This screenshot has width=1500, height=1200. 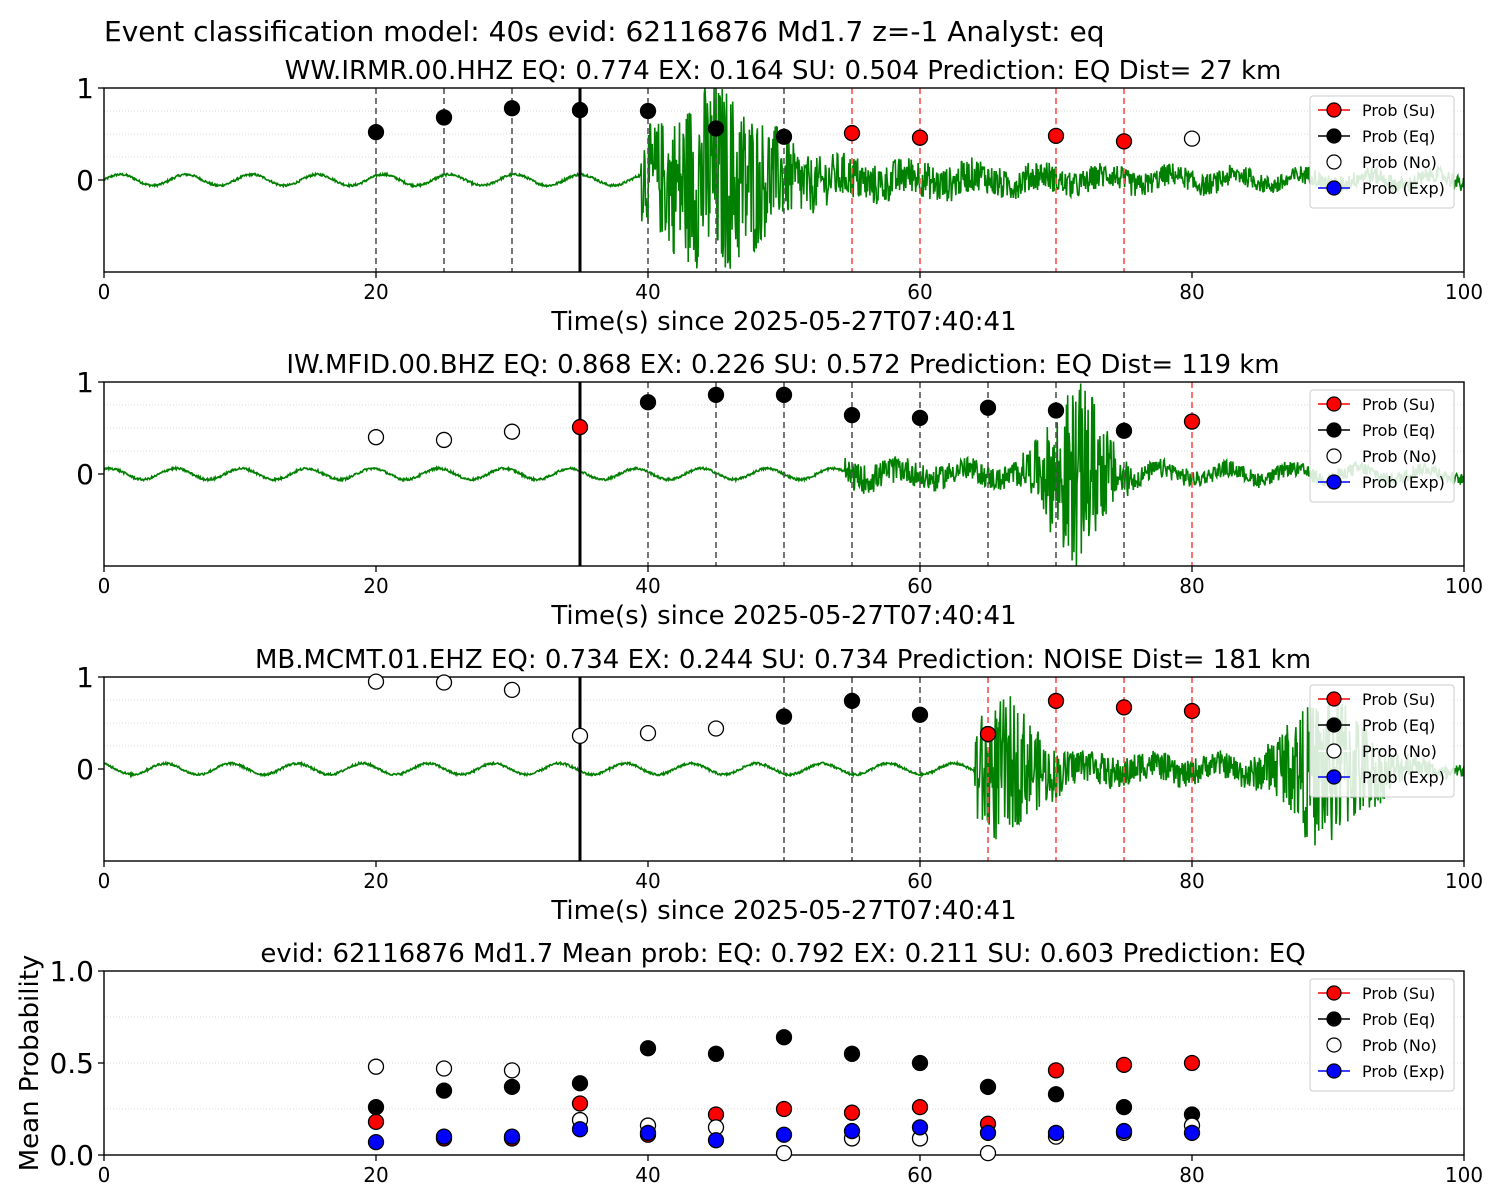 What do you see at coordinates (104, 881) in the screenshot?
I see `x-tick-label: 0` at bounding box center [104, 881].